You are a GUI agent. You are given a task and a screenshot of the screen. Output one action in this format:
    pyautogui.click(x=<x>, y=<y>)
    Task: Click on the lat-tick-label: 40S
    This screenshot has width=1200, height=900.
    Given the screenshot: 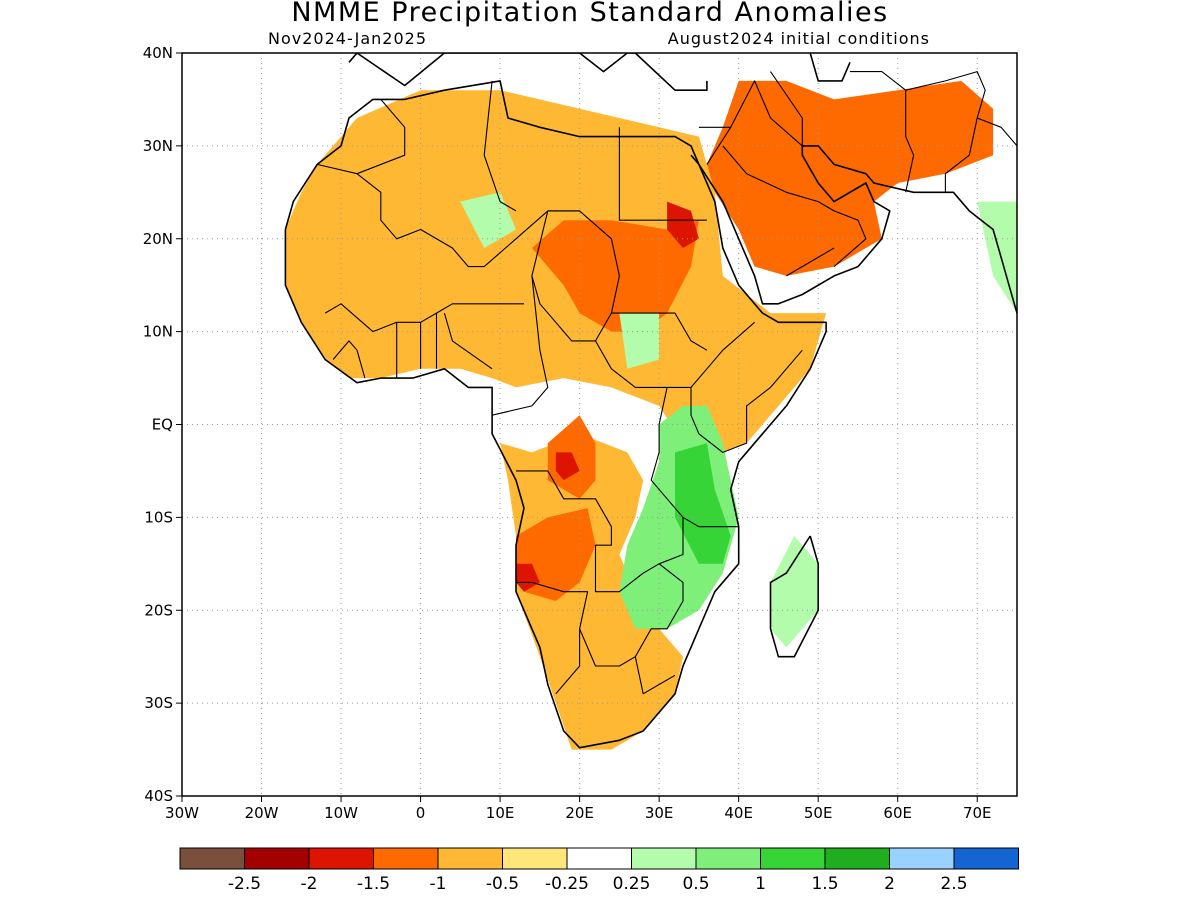 What is the action you would take?
    pyautogui.click(x=158, y=796)
    